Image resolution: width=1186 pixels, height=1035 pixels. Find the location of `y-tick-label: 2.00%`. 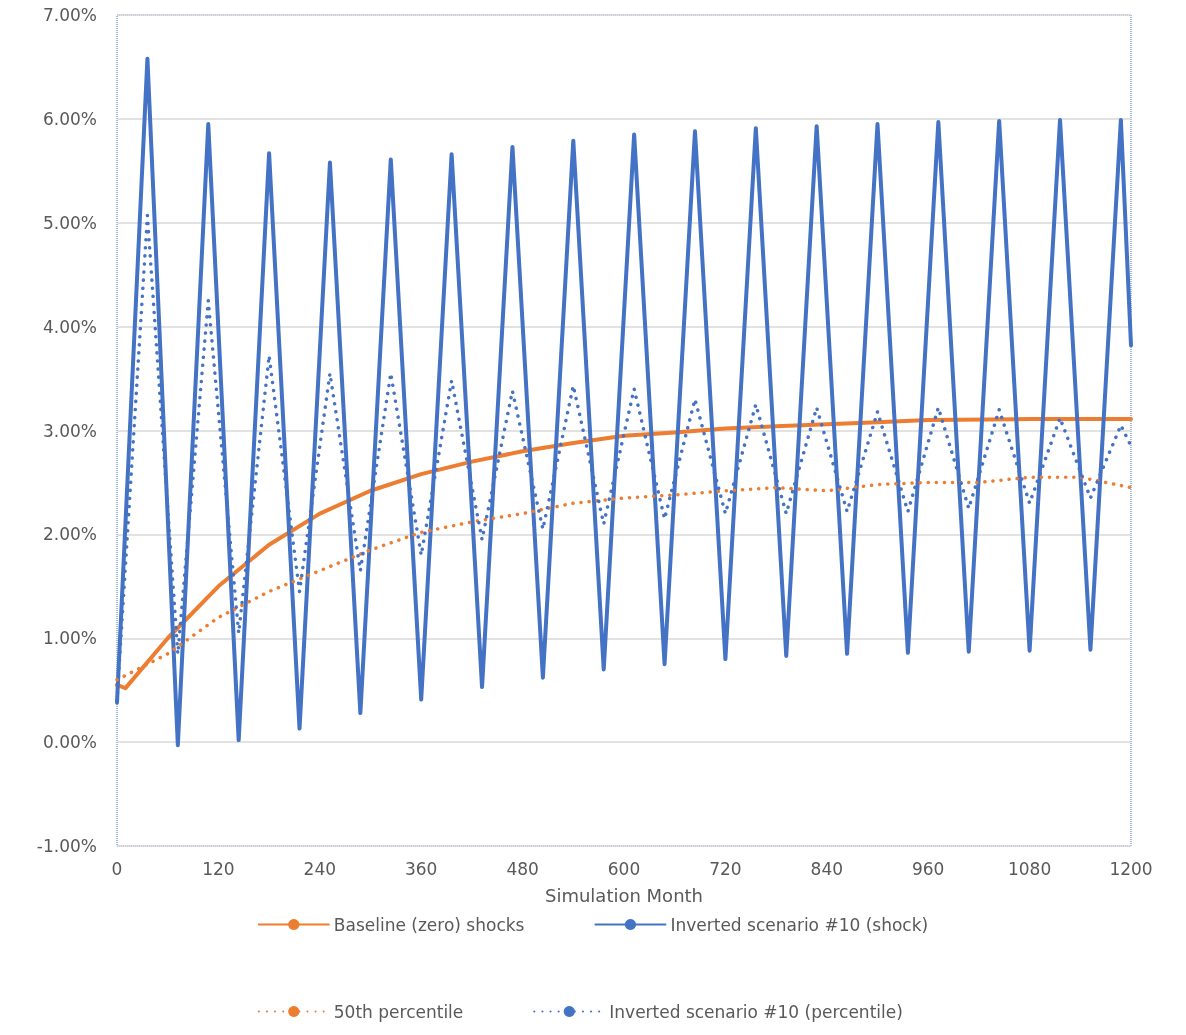

y-tick-label: 2.00% is located at coordinates (69, 534).